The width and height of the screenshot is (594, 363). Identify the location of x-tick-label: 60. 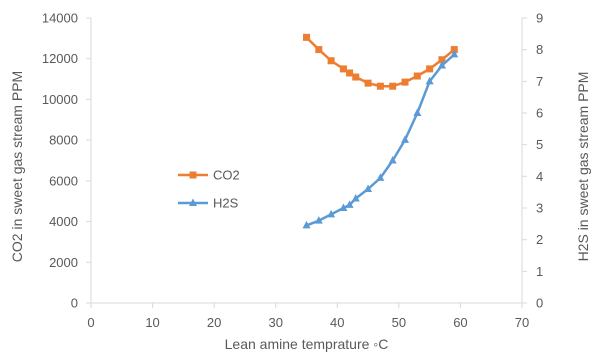
(460, 322).